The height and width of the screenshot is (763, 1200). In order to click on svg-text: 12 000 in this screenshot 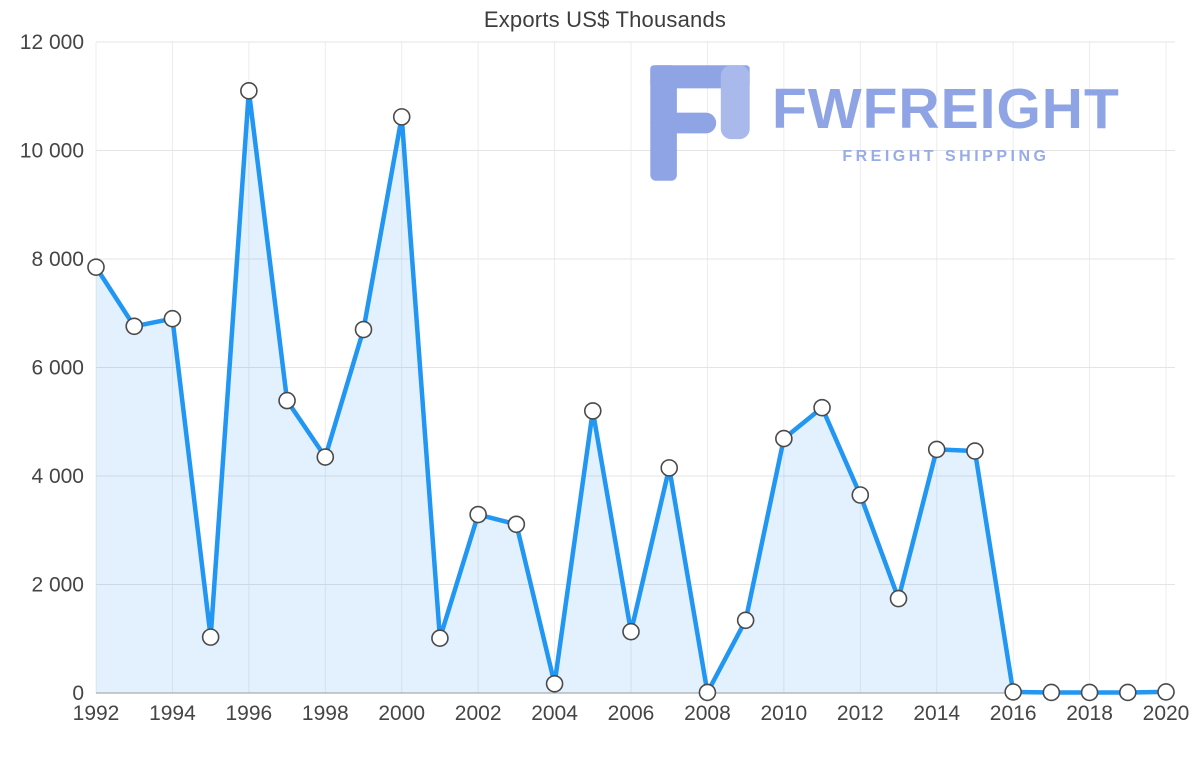, I will do `click(52, 42)`.